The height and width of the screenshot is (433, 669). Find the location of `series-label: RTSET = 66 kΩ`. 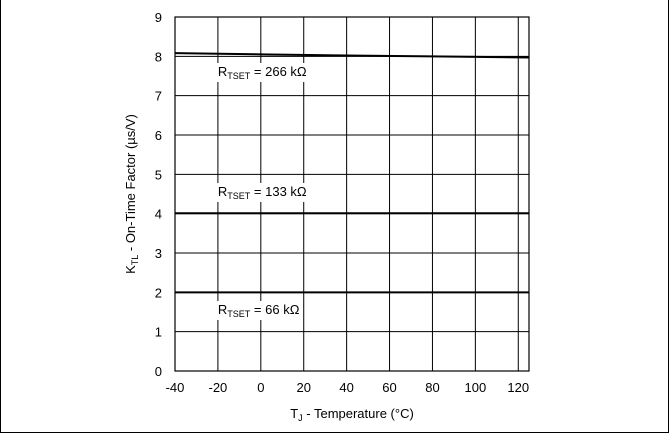

series-label: RTSET = 66 kΩ is located at coordinates (259, 310).